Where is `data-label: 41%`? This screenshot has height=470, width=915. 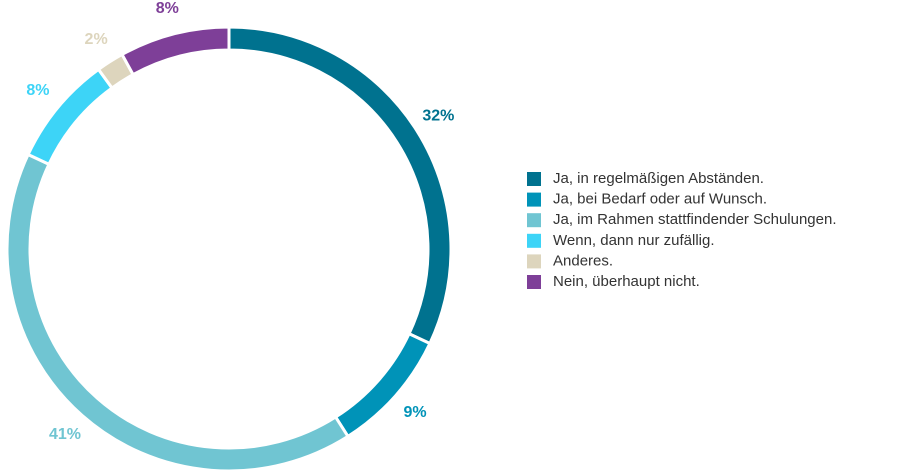
data-label: 41% is located at coordinates (65, 434).